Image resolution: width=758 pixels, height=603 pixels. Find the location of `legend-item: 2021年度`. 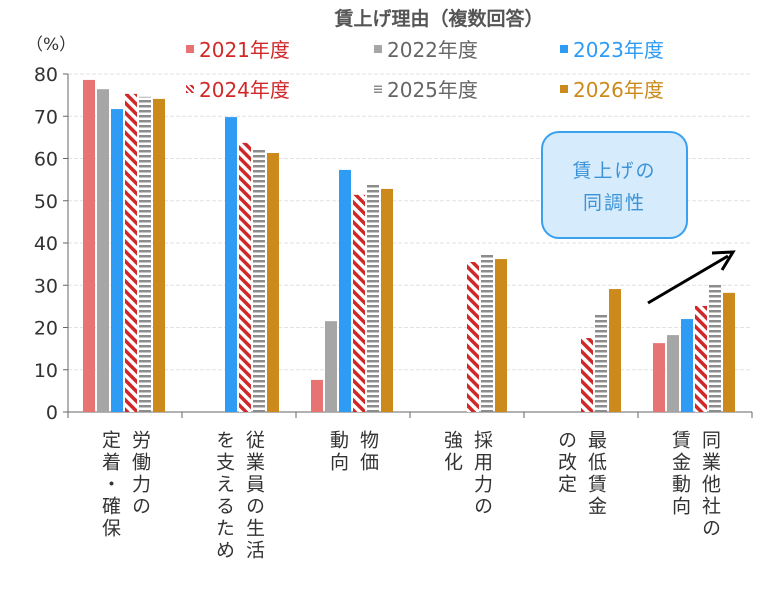

legend-item: 2021年度 is located at coordinates (238, 48).